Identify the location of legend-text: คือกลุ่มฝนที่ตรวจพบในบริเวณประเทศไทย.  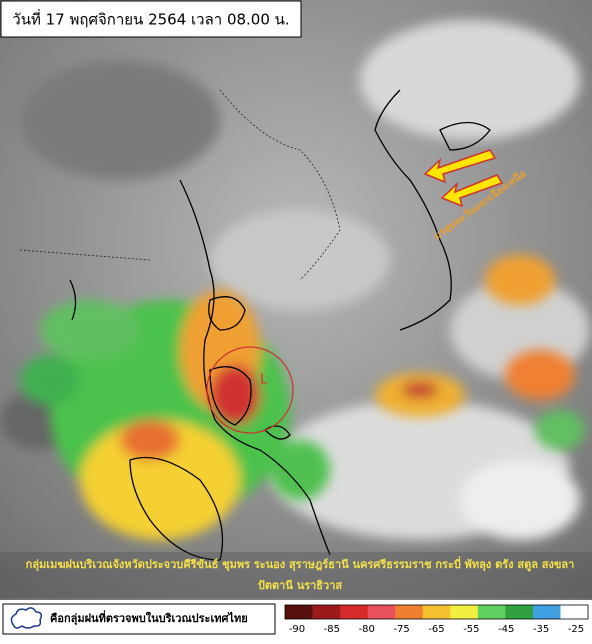
(149, 618).